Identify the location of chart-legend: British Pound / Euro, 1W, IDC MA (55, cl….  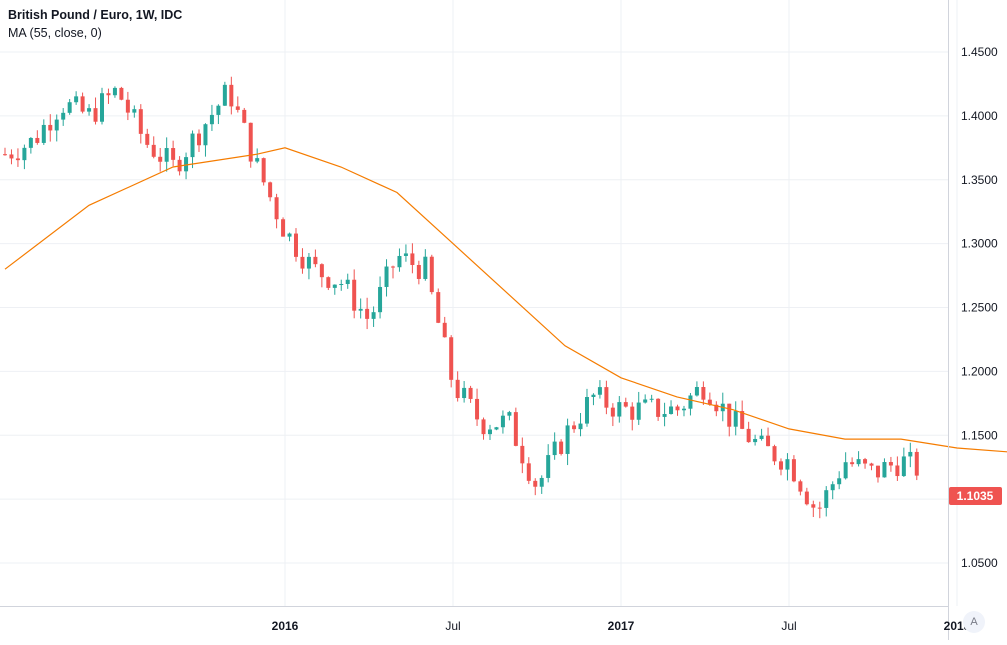
(95, 24).